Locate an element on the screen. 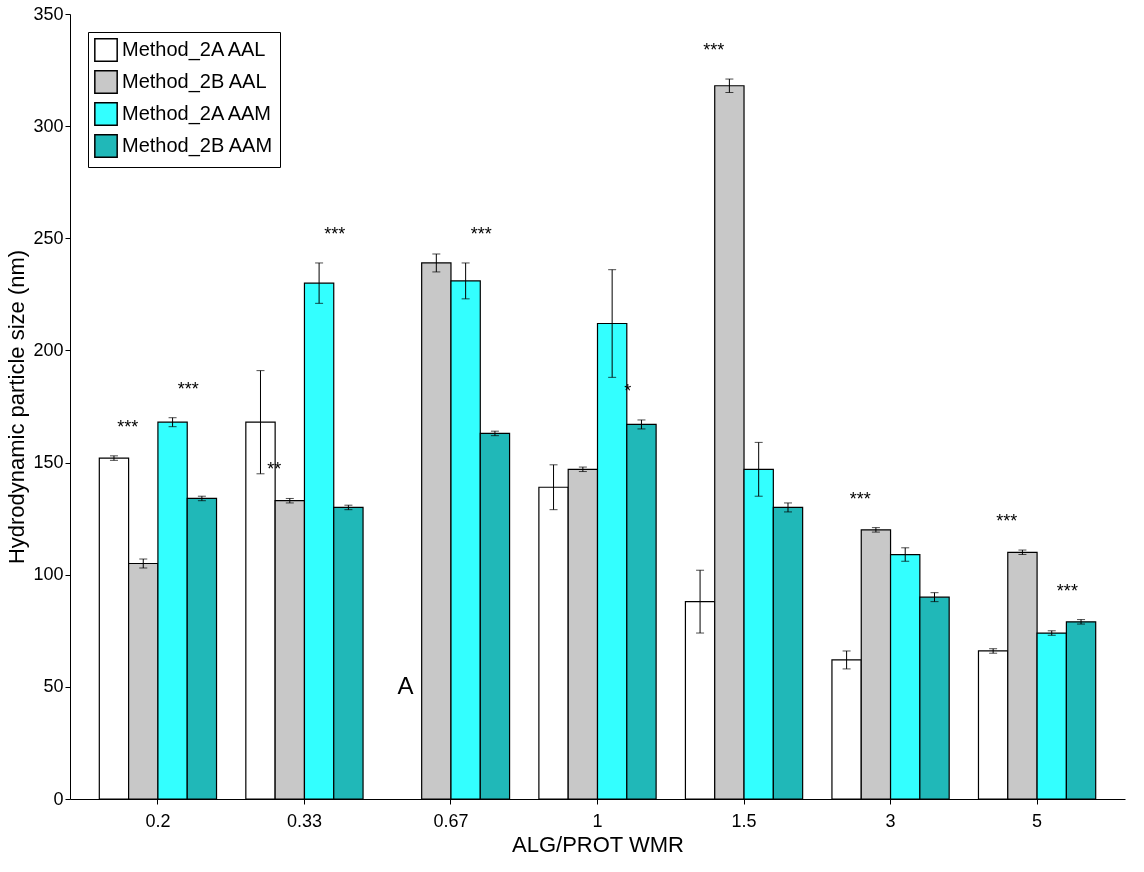 The height and width of the screenshot is (872, 1144). x-tick-label: 0.33 is located at coordinates (304, 820).